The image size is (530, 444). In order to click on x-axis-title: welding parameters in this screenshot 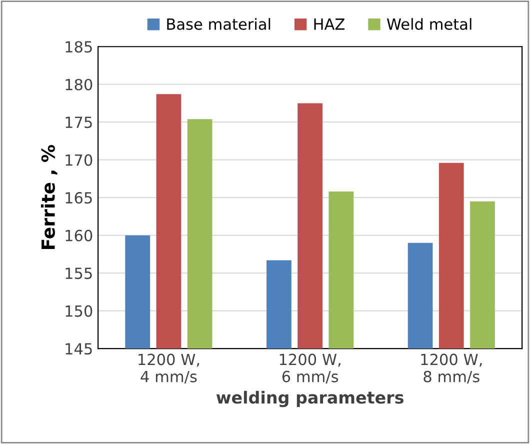, I will do `click(310, 399)`.